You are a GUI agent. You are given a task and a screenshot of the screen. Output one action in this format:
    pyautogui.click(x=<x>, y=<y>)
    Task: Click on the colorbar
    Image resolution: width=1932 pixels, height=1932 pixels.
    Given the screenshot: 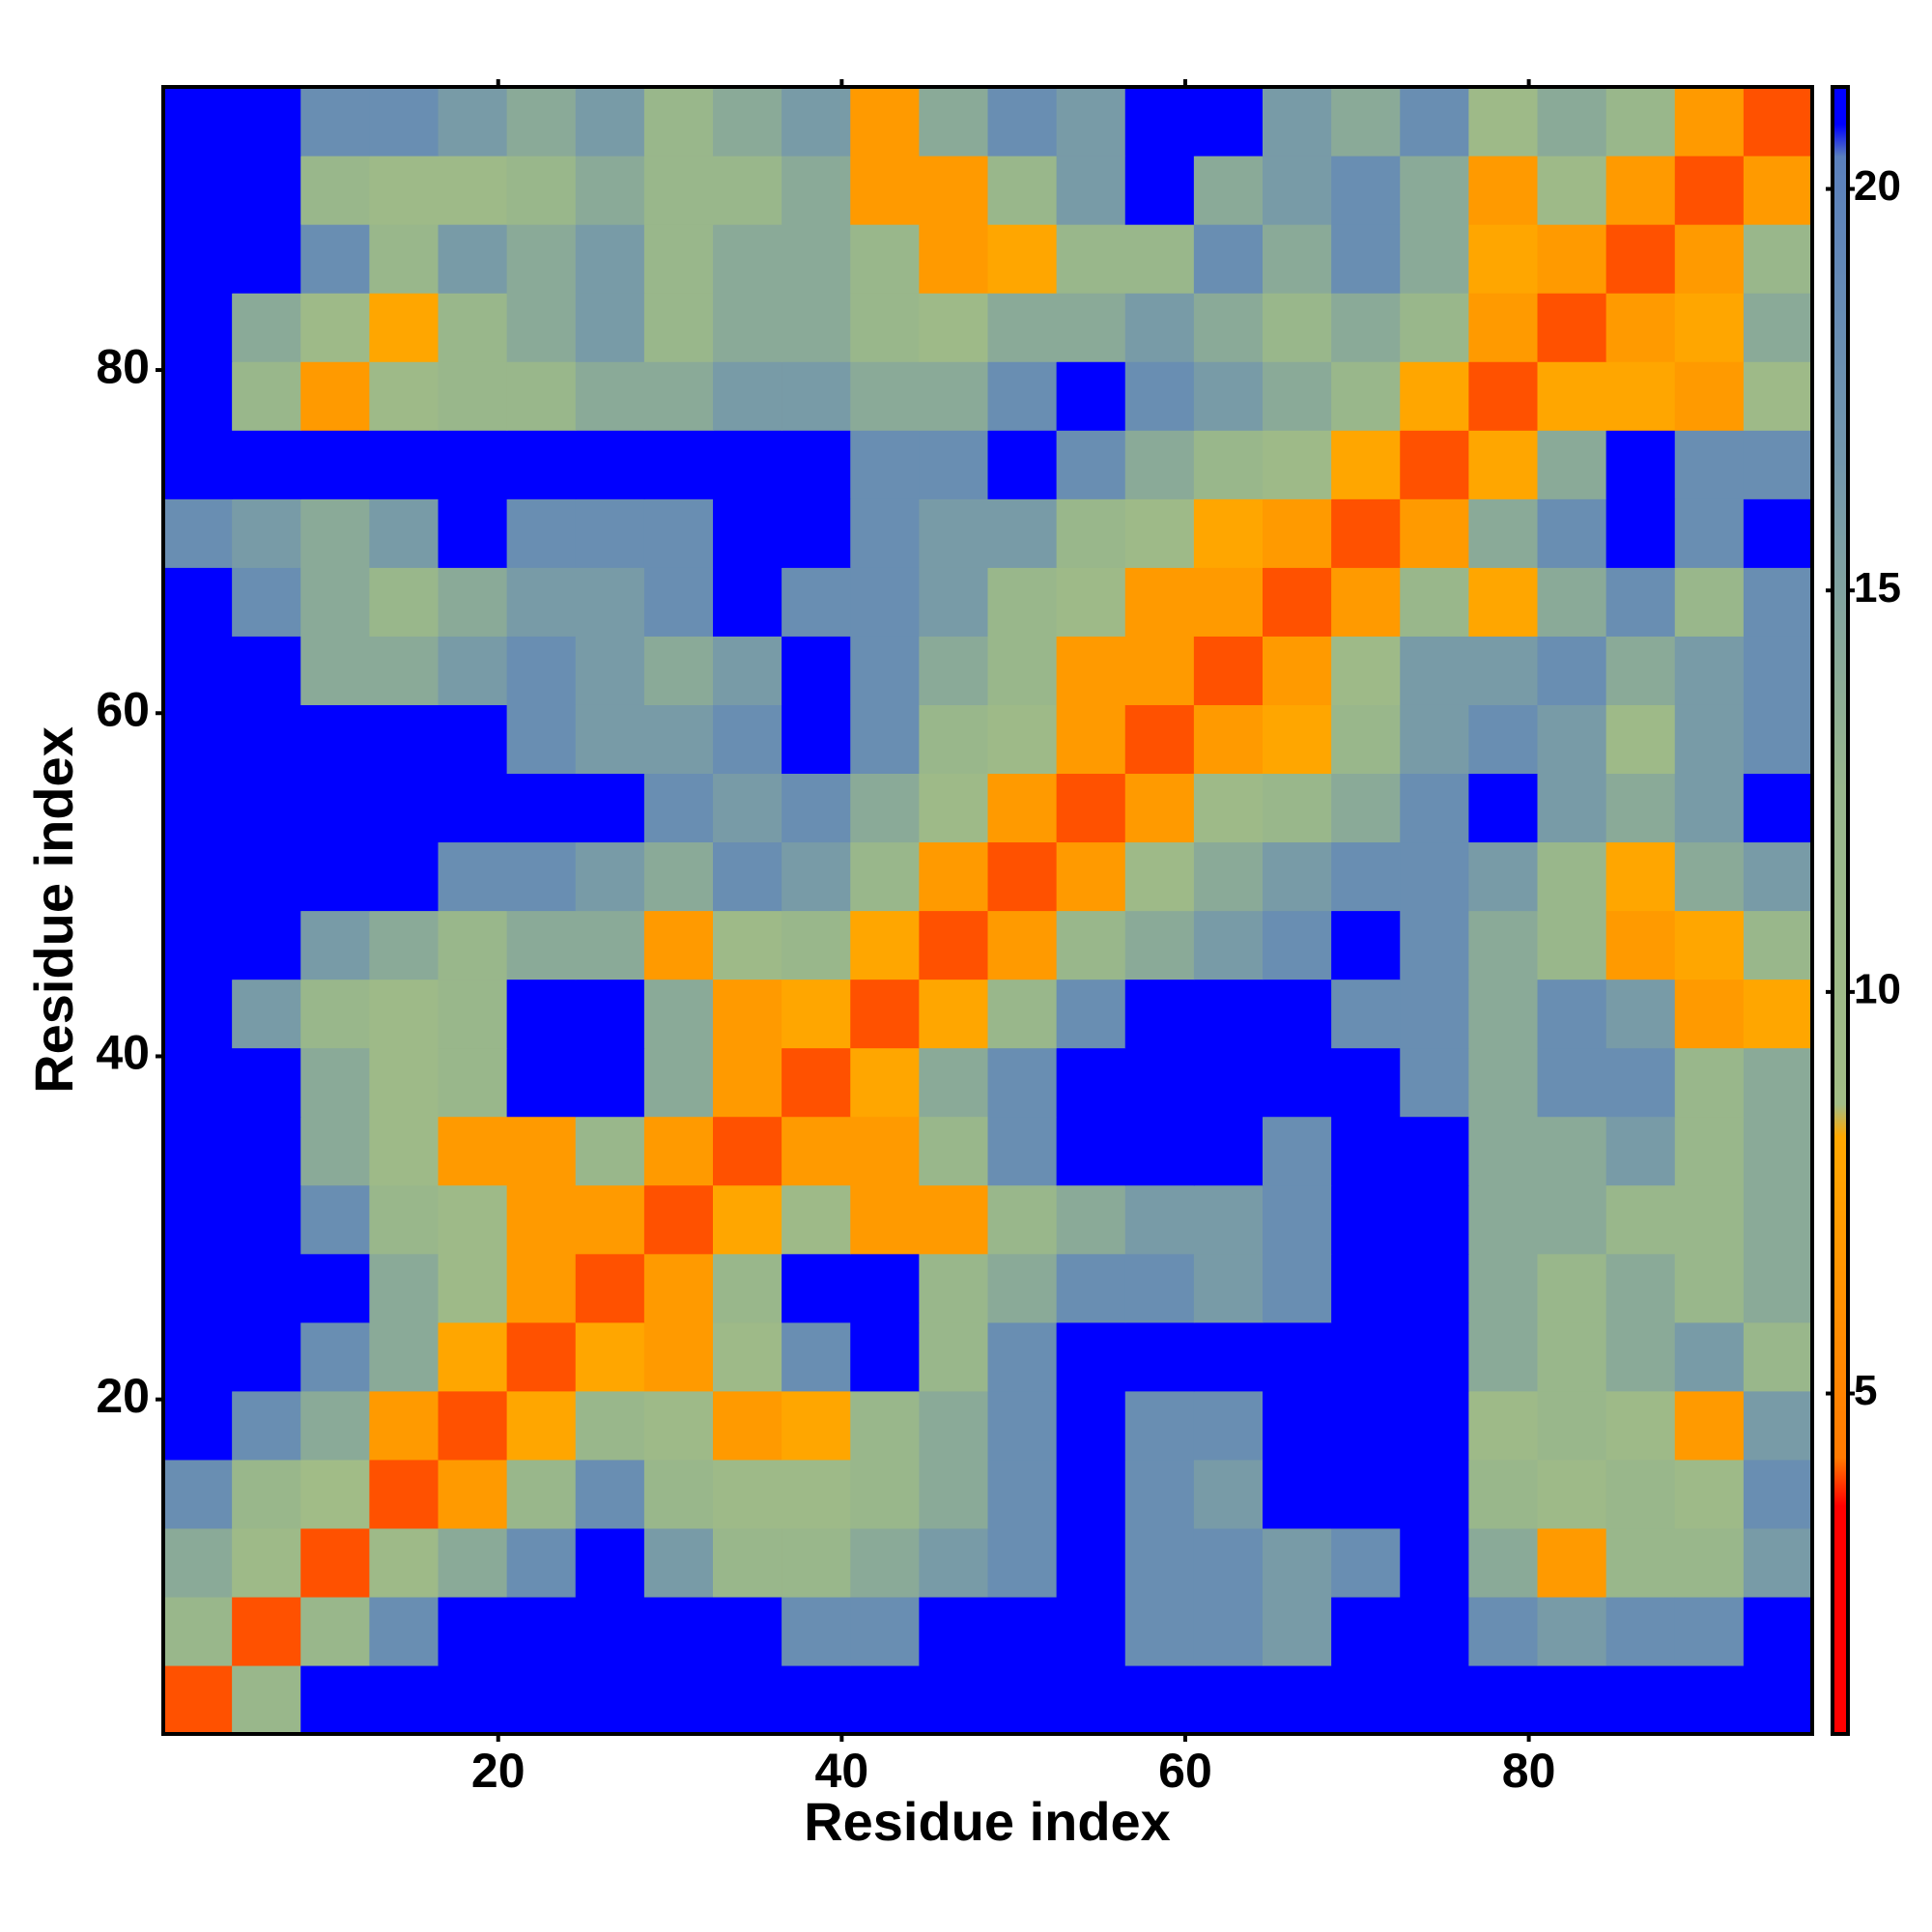 What is the action you would take?
    pyautogui.click(x=1840, y=910)
    